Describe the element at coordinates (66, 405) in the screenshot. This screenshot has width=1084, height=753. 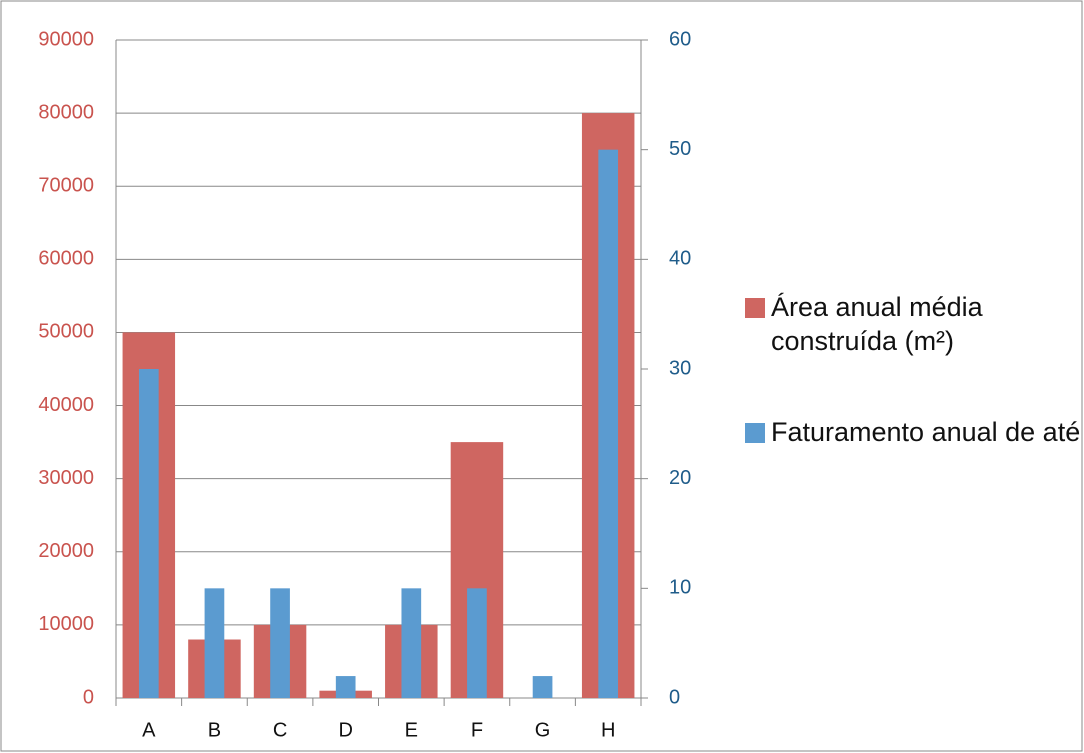
I see `y-tick-label: 40000` at that location.